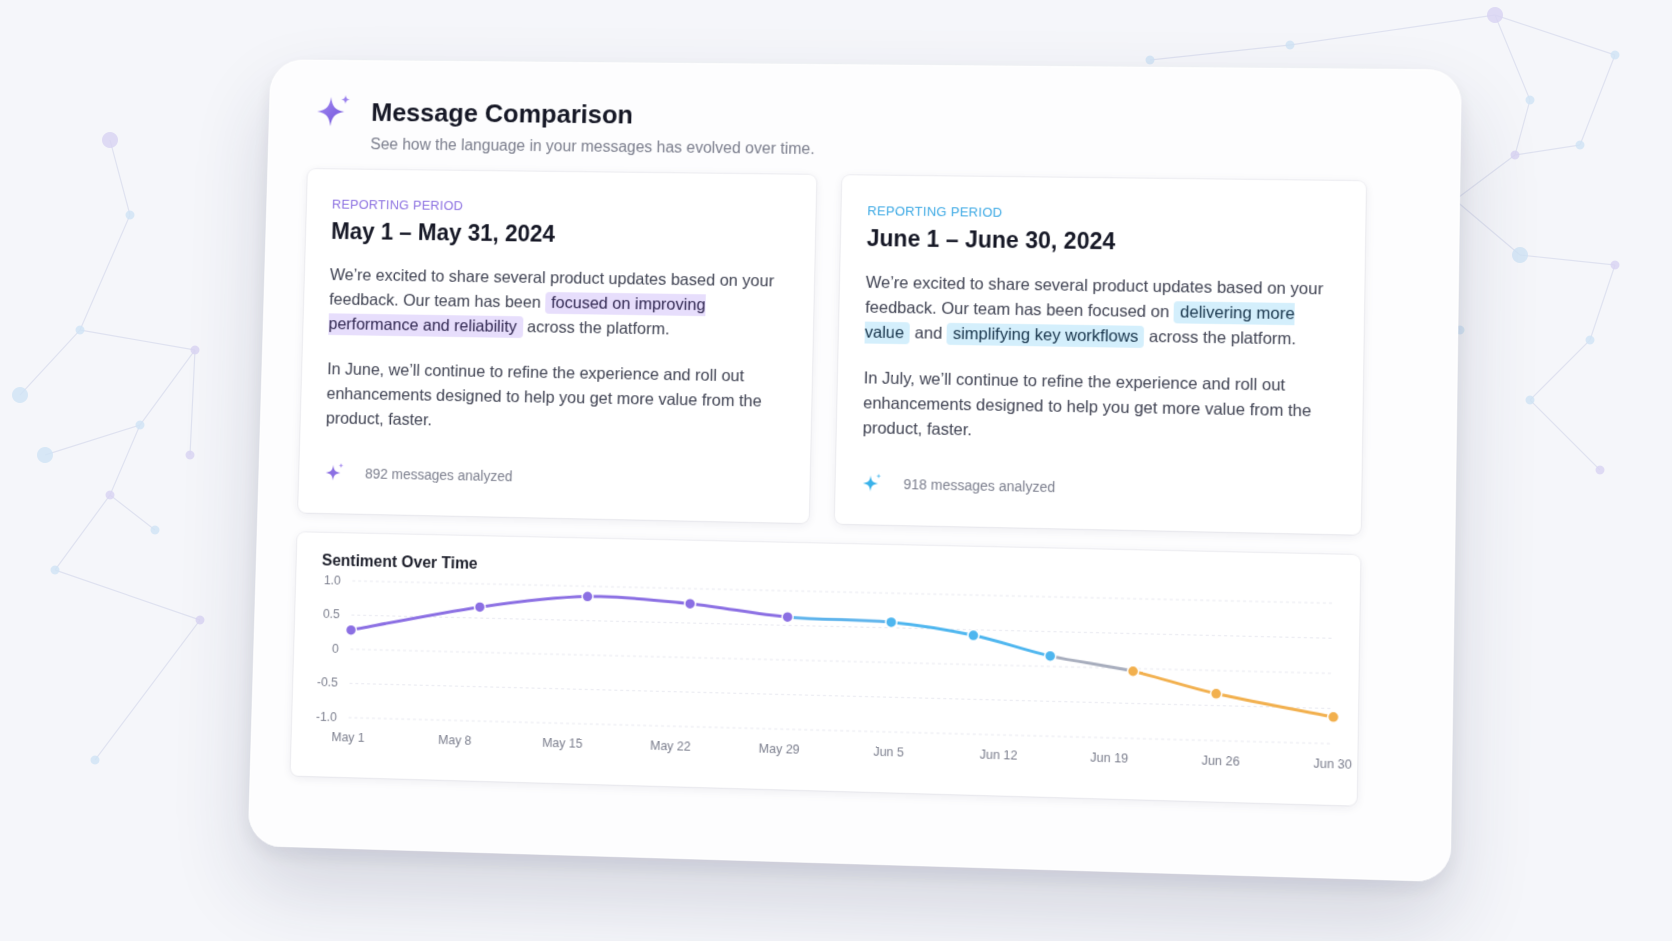  What do you see at coordinates (979, 485) in the screenshot?
I see `messages-analyzed-count: 918 messages analyzed` at bounding box center [979, 485].